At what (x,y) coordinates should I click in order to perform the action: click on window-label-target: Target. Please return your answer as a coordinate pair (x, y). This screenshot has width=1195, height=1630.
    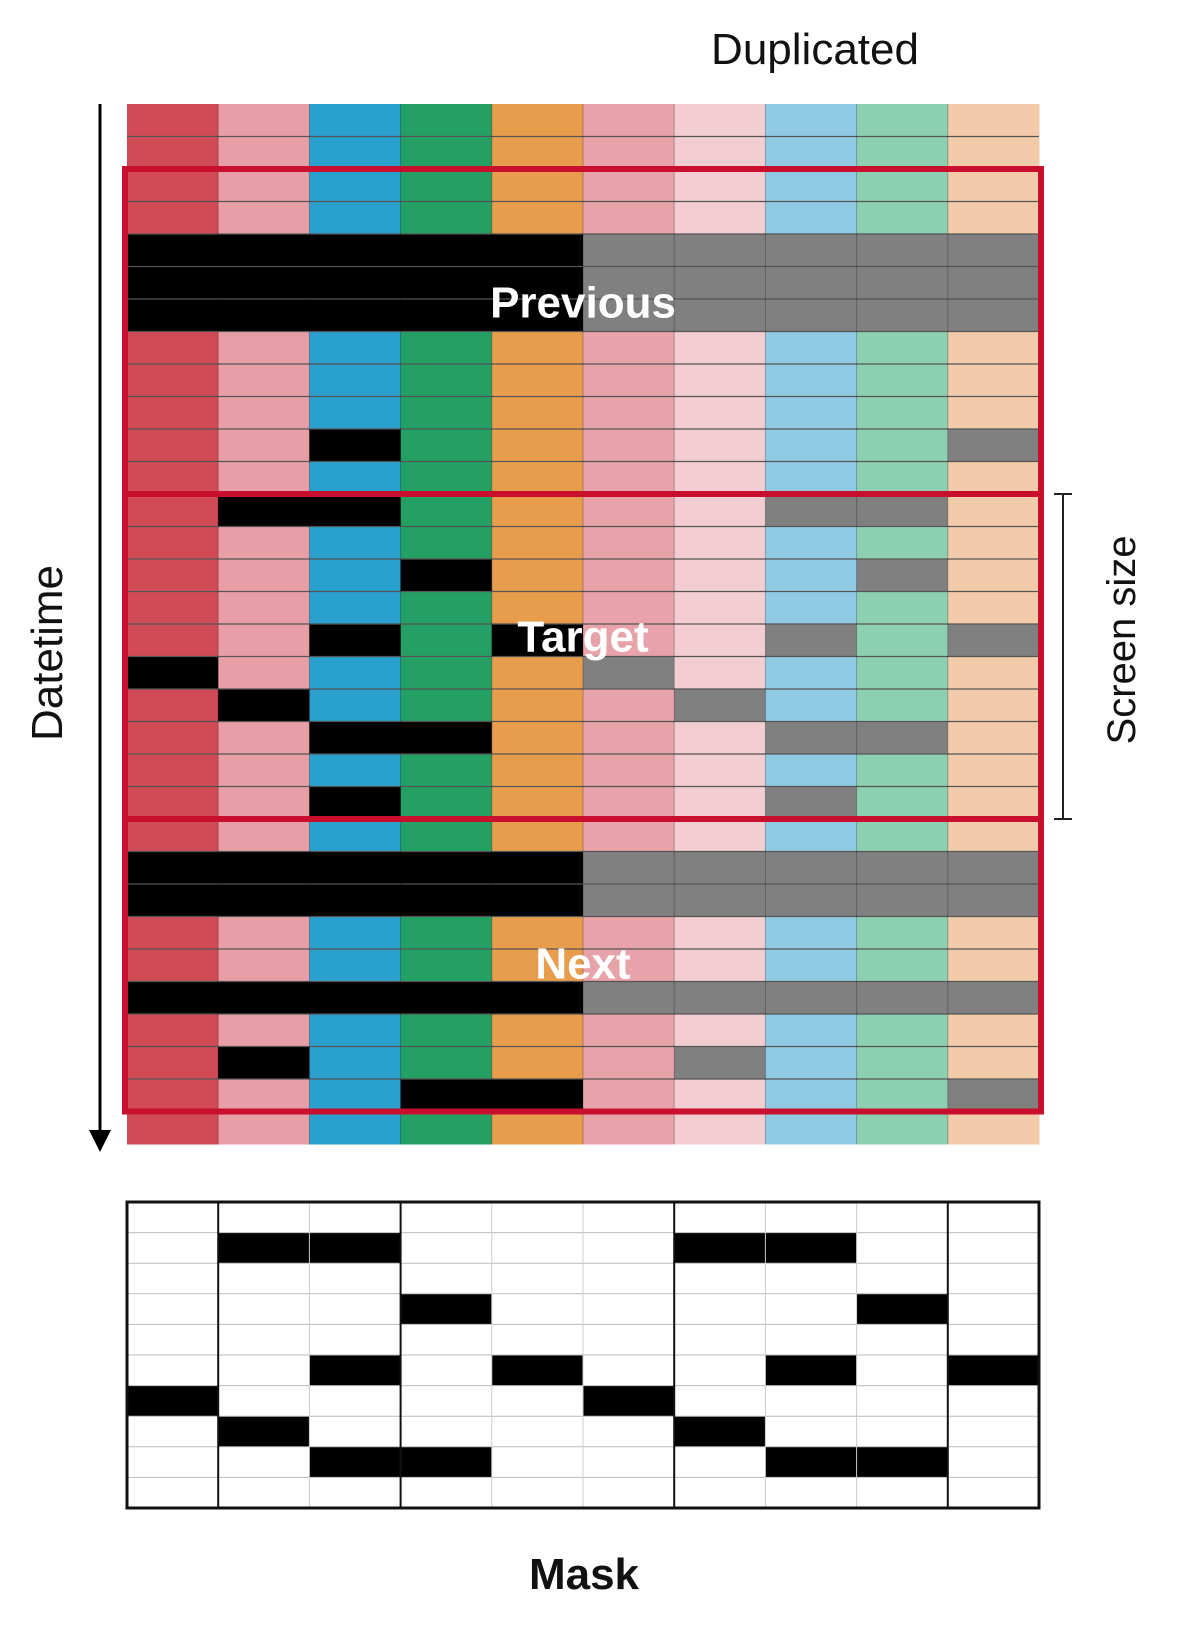
    Looking at the image, I should click on (583, 637).